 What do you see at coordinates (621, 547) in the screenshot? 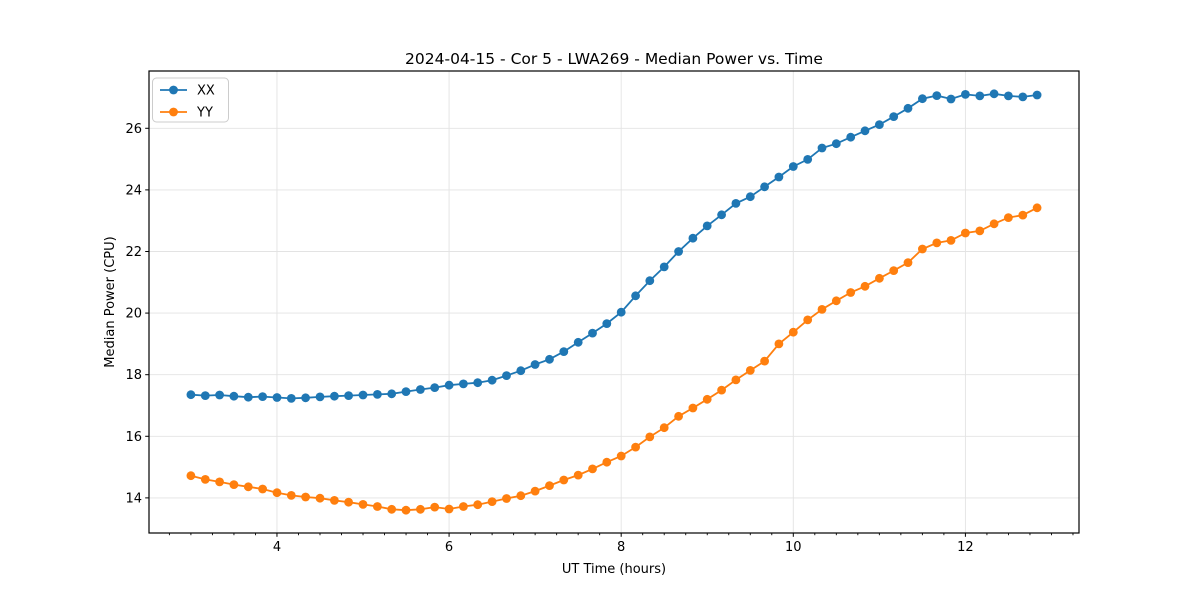
I see `x-tick-label: 8` at bounding box center [621, 547].